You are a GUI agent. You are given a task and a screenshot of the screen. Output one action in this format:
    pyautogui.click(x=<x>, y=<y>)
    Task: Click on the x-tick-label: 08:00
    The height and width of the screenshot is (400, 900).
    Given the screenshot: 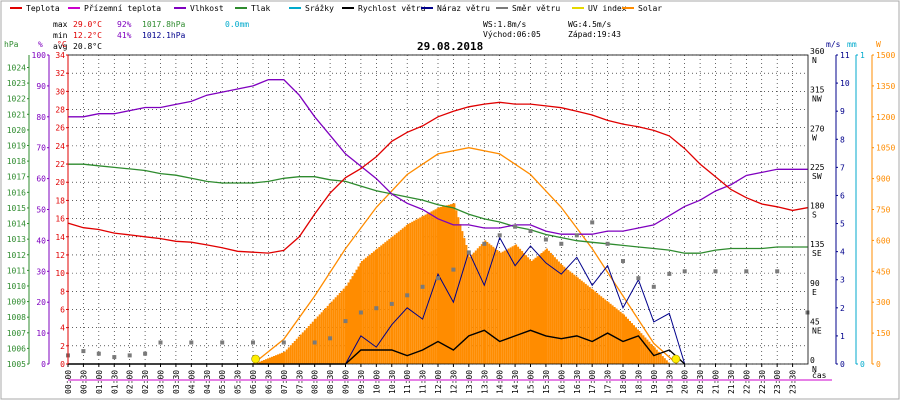 What is the action you would take?
    pyautogui.click(x=315, y=382)
    